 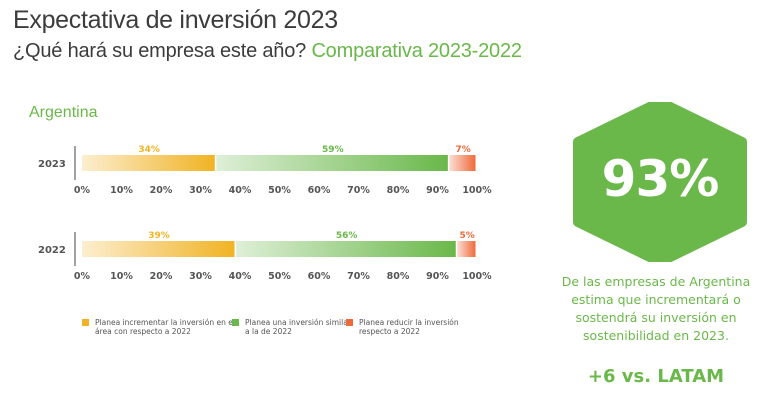 What do you see at coordinates (463, 150) in the screenshot?
I see `data-label-2023-2: 7%` at bounding box center [463, 150].